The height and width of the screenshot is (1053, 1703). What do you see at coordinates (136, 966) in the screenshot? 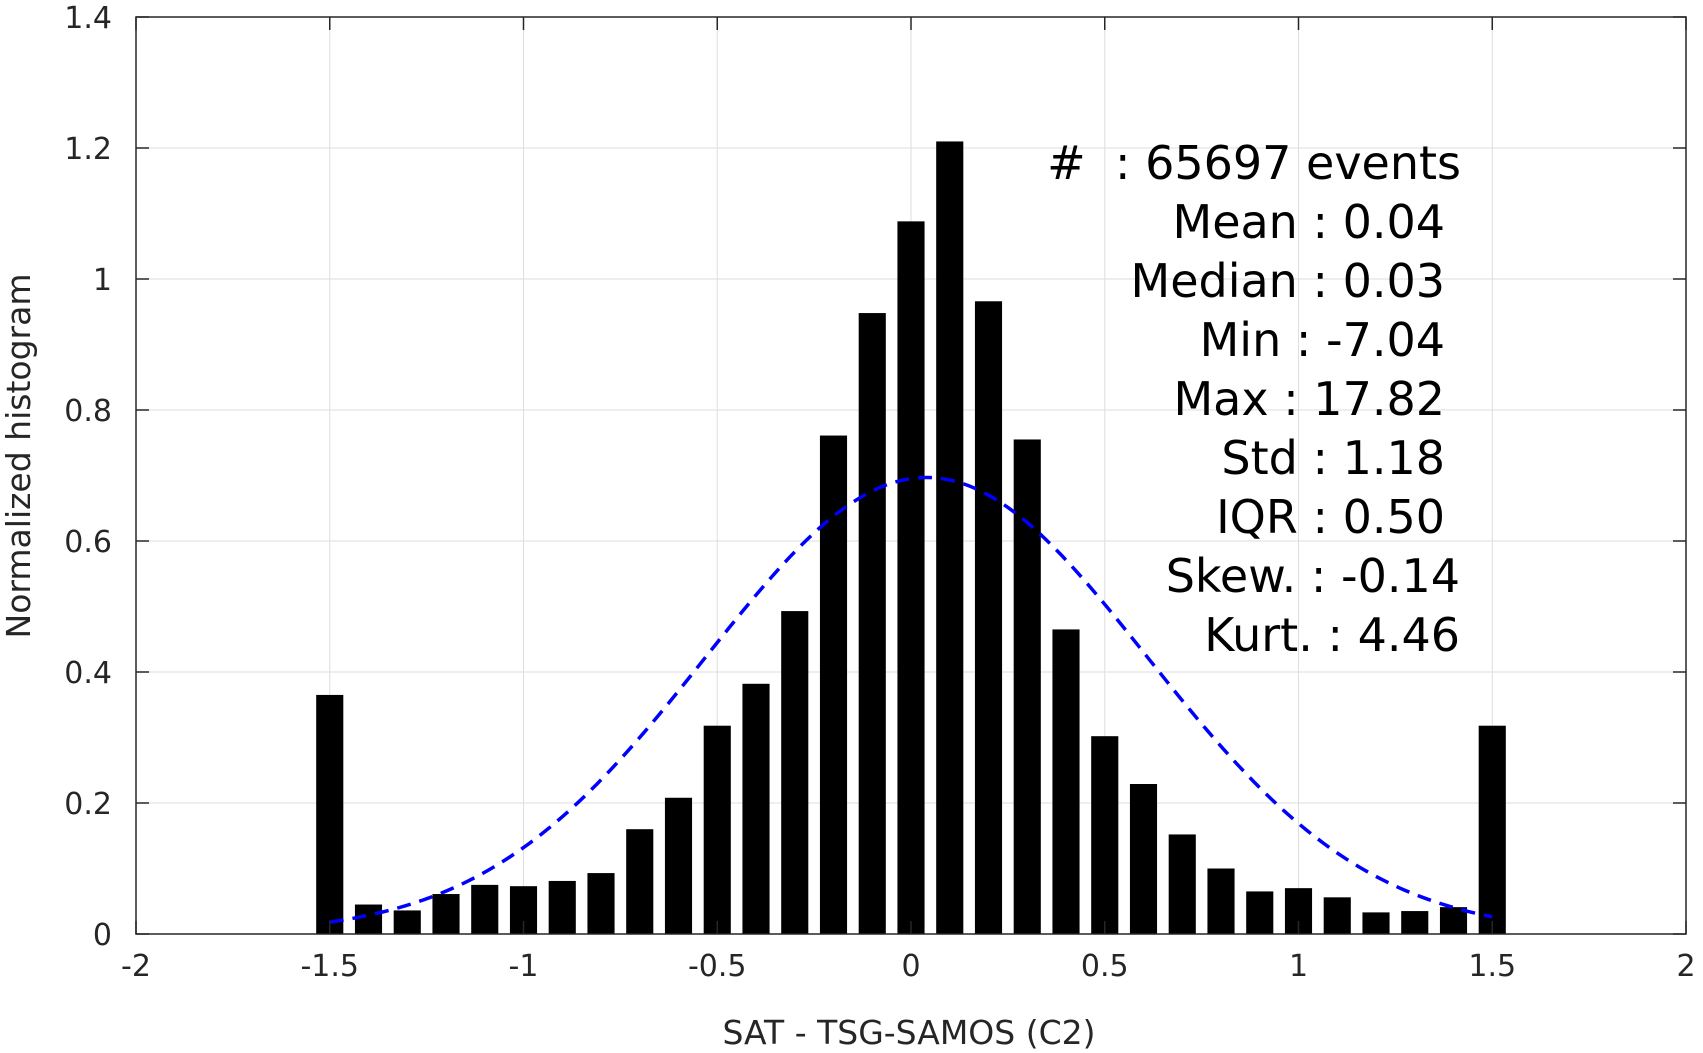
I see `x-tick-label: -2` at bounding box center [136, 966].